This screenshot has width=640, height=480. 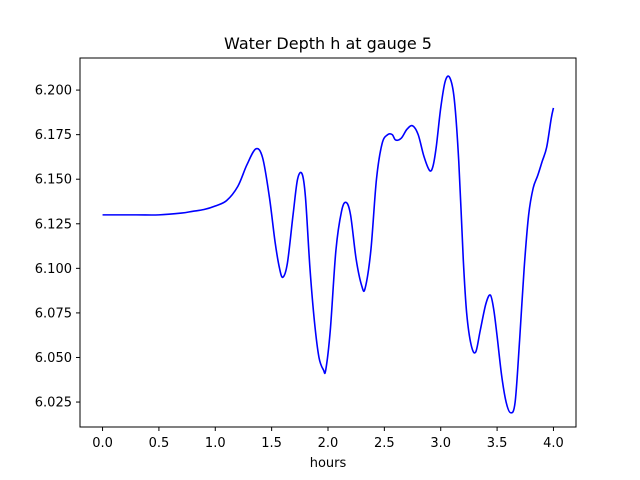 What do you see at coordinates (53, 403) in the screenshot?
I see `y-tick-label: 6.025` at bounding box center [53, 403].